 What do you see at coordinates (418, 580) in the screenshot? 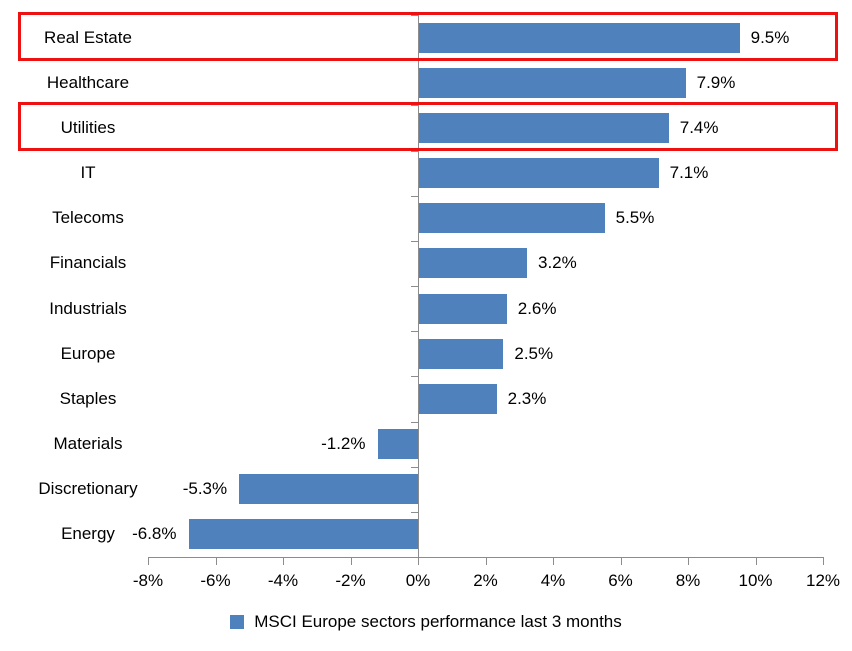
I see `x-tick-label: 0%` at bounding box center [418, 580].